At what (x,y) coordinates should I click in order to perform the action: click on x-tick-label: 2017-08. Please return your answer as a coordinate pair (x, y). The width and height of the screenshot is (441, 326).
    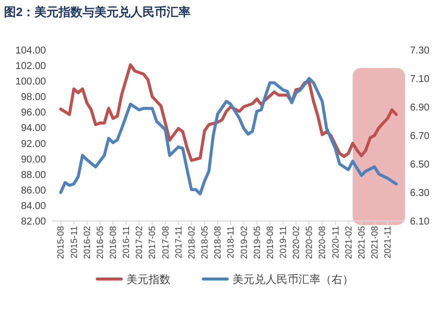
    Looking at the image, I should click on (165, 243).